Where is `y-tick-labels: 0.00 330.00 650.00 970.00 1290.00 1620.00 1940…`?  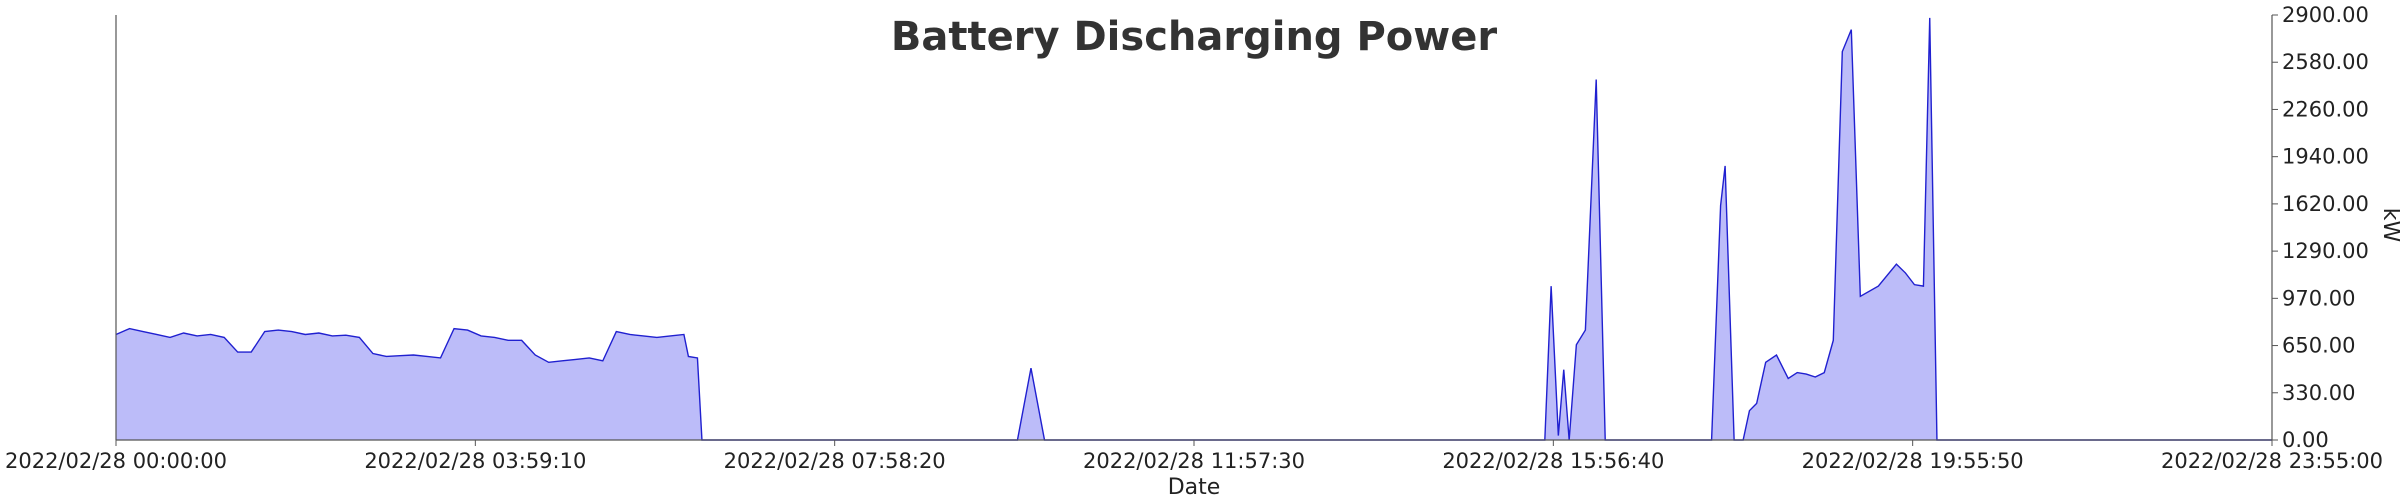 y-tick-labels: 0.00 330.00 650.00 970.00 1290.00 1620.00 1940… is located at coordinates (2320, 227).